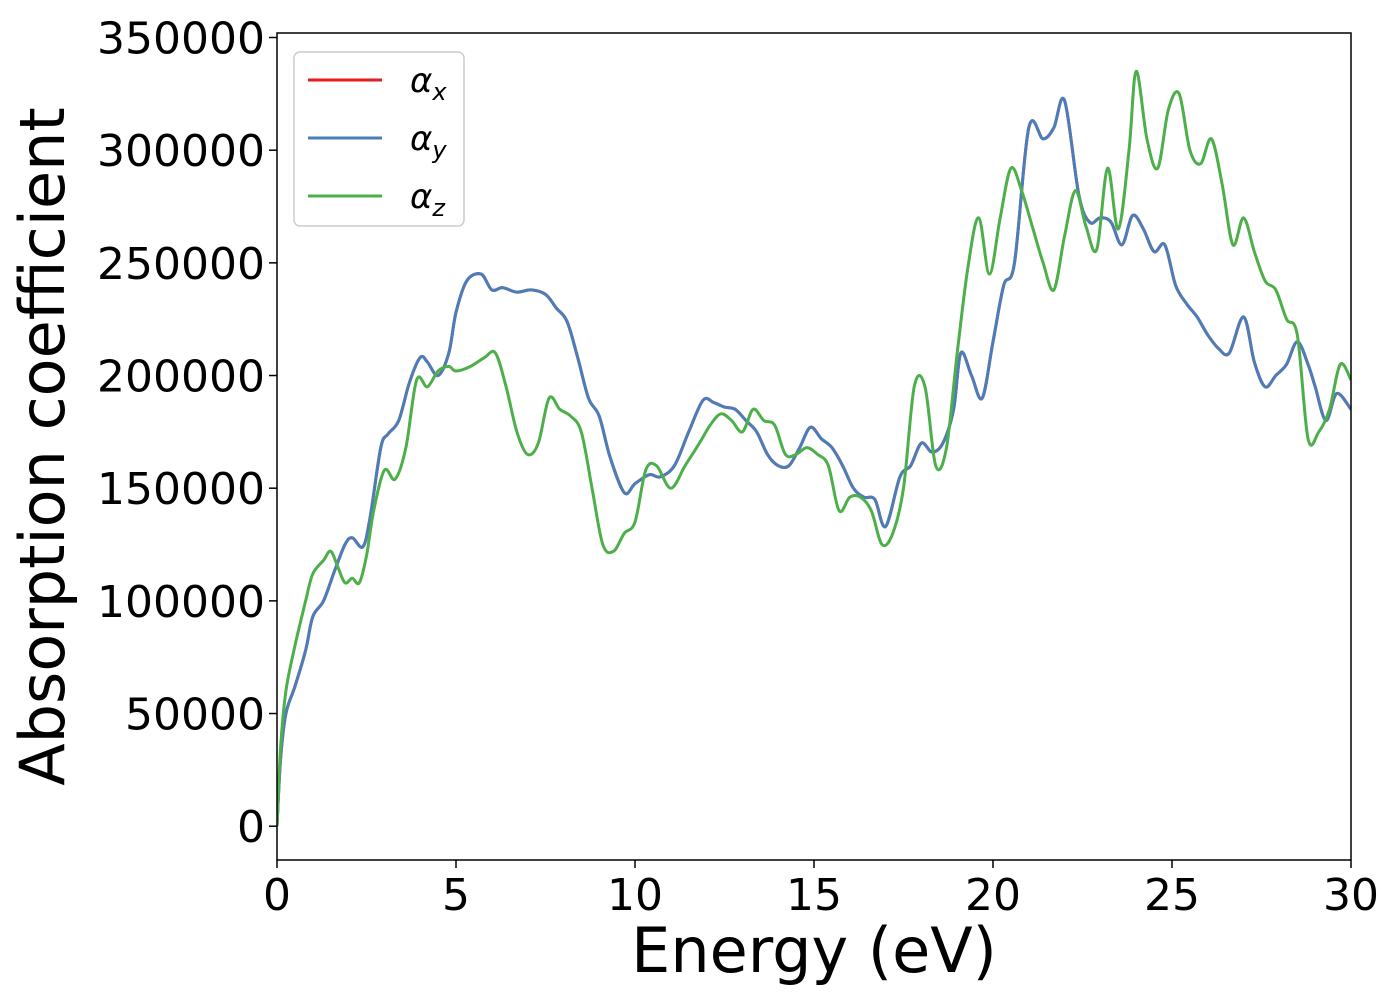 The width and height of the screenshot is (1400, 1000). Describe the element at coordinates (814, 950) in the screenshot. I see `x-axis-label: Energy (eV)` at that location.